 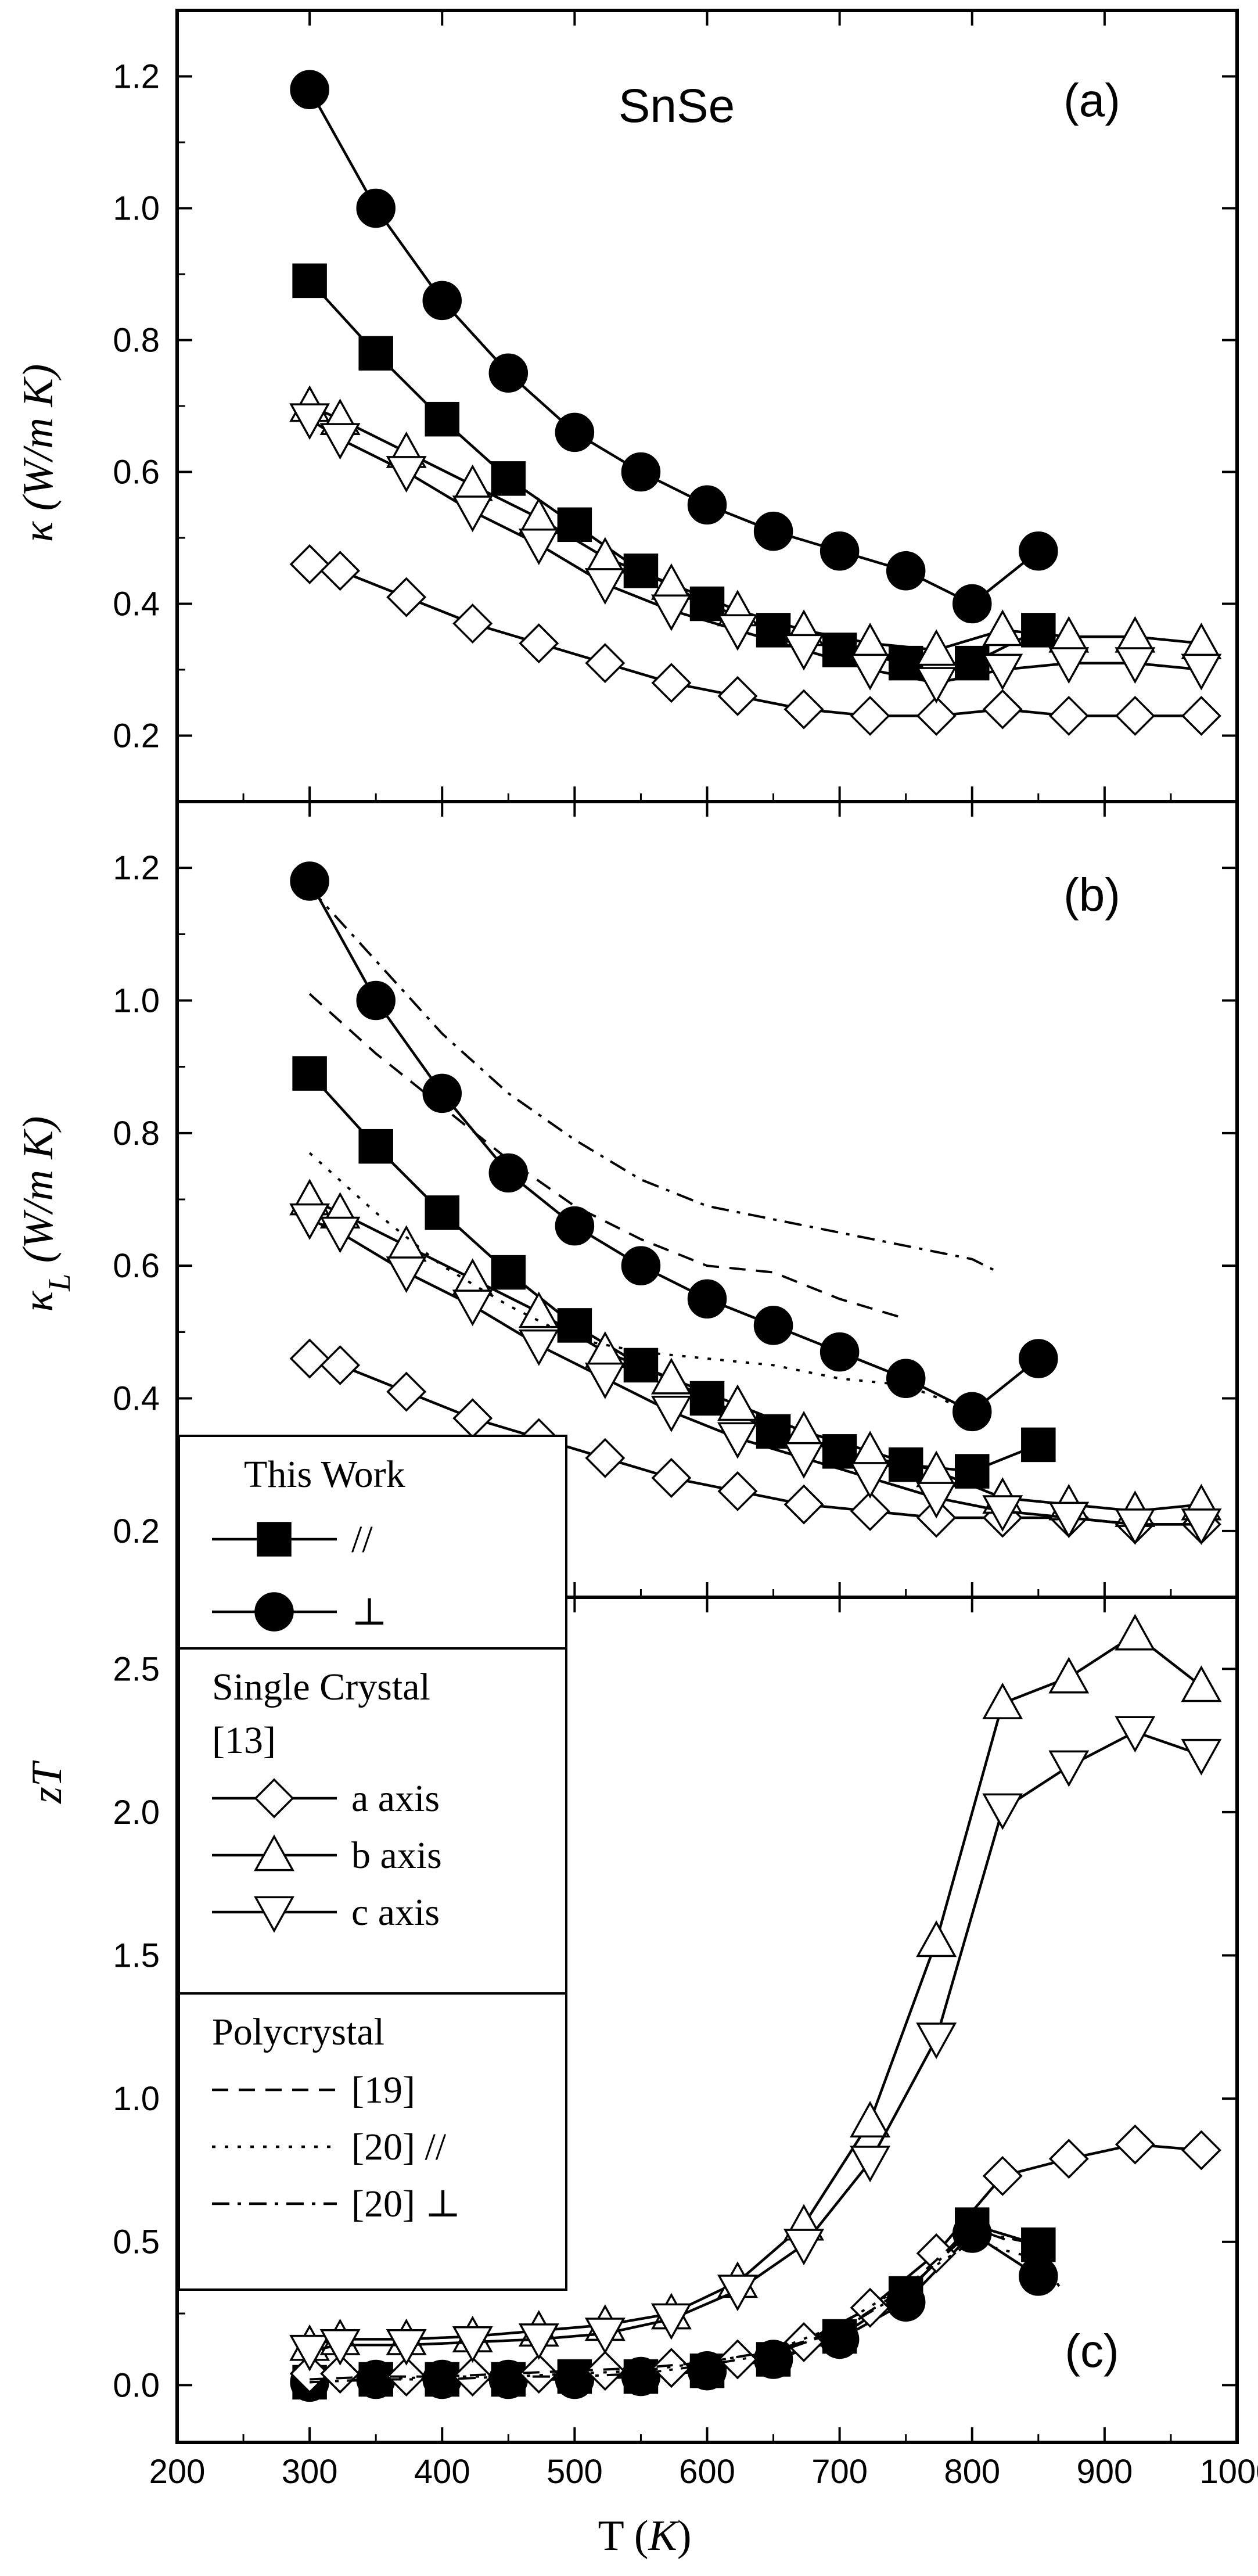 What do you see at coordinates (688, 2312) in the screenshot?
I see `panel-c-series-20-par` at bounding box center [688, 2312].